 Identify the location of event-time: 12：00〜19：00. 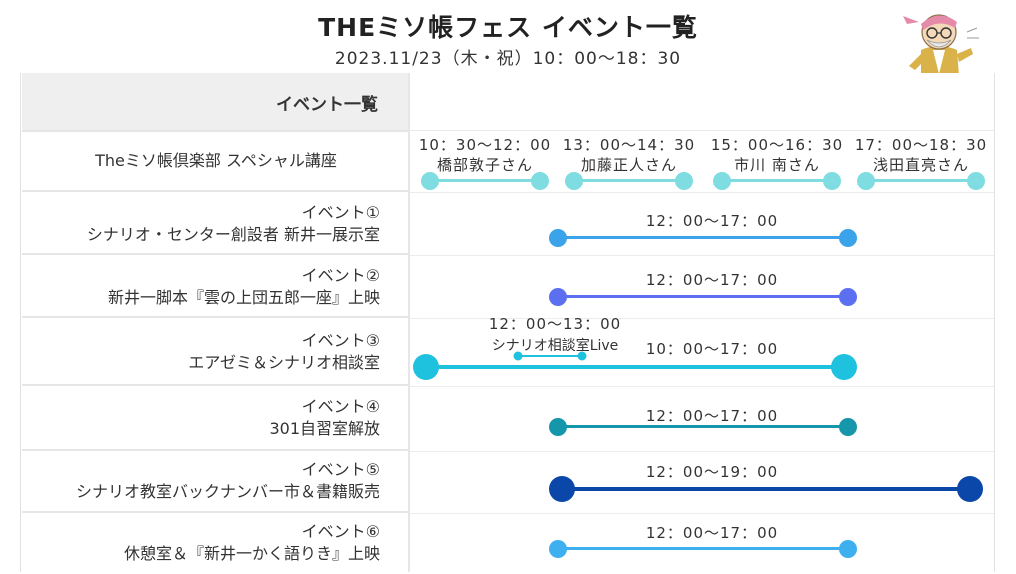
(712, 472).